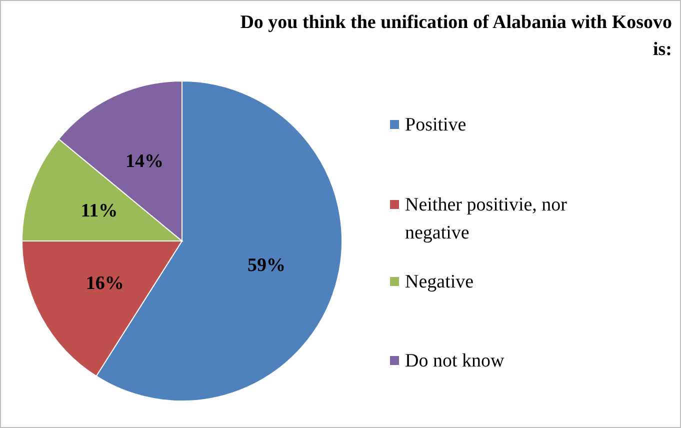  What do you see at coordinates (435, 125) in the screenshot?
I see `legend-label: Positive` at bounding box center [435, 125].